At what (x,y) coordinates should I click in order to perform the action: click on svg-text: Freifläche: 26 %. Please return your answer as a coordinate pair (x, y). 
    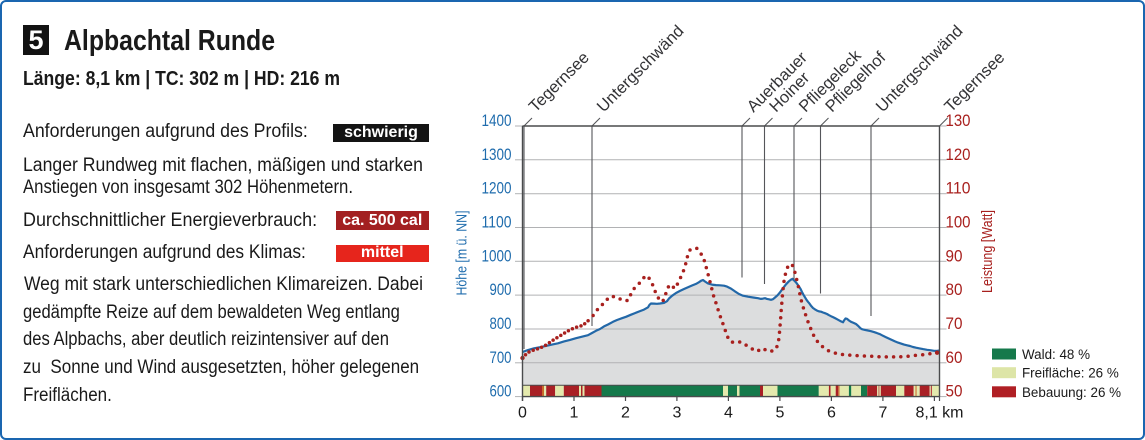
    Looking at the image, I should click on (1070, 373).